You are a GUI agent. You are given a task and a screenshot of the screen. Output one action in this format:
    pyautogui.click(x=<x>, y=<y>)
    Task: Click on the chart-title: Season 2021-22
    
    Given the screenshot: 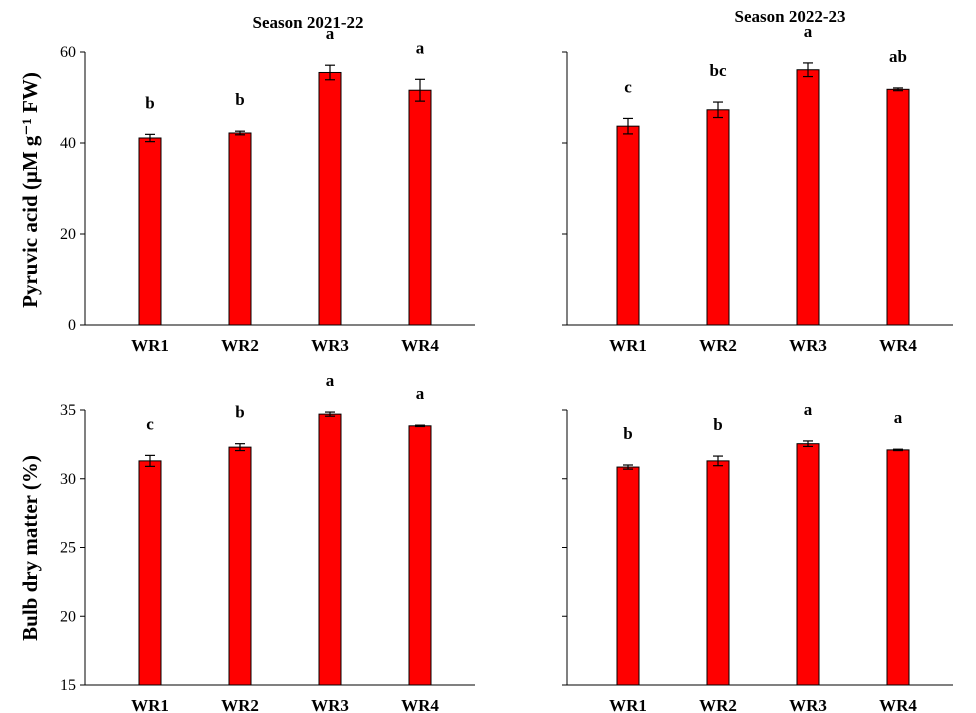 What is the action you would take?
    pyautogui.click(x=308, y=22)
    